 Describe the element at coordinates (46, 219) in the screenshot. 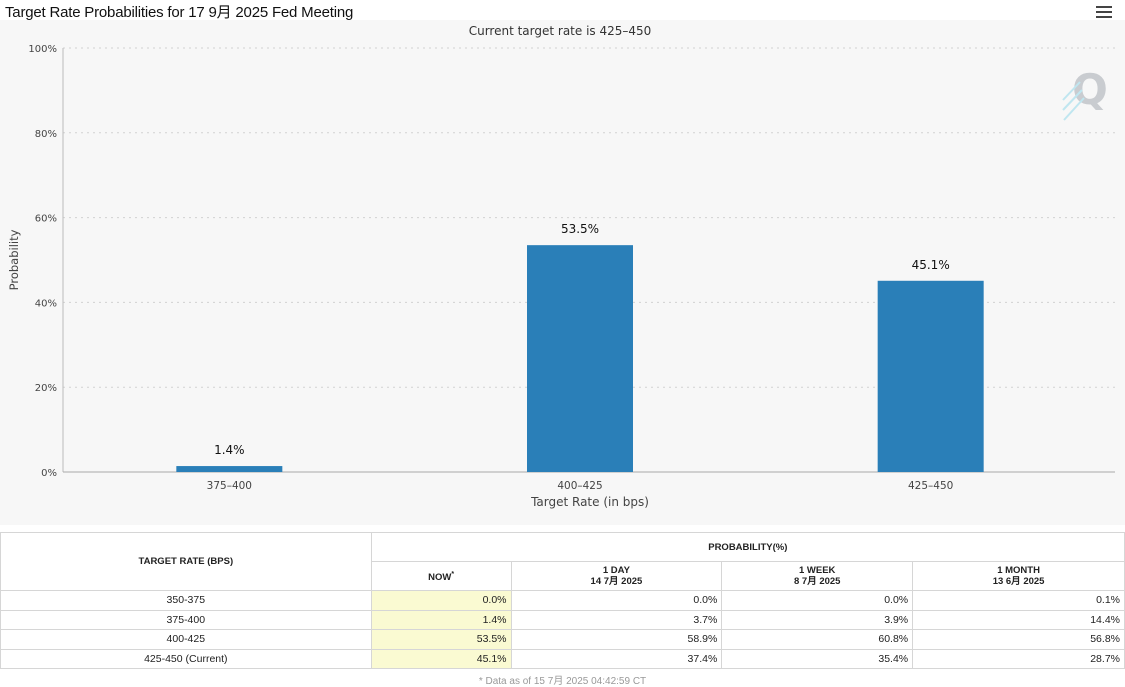

I see `y-tick-label: 60%` at that location.